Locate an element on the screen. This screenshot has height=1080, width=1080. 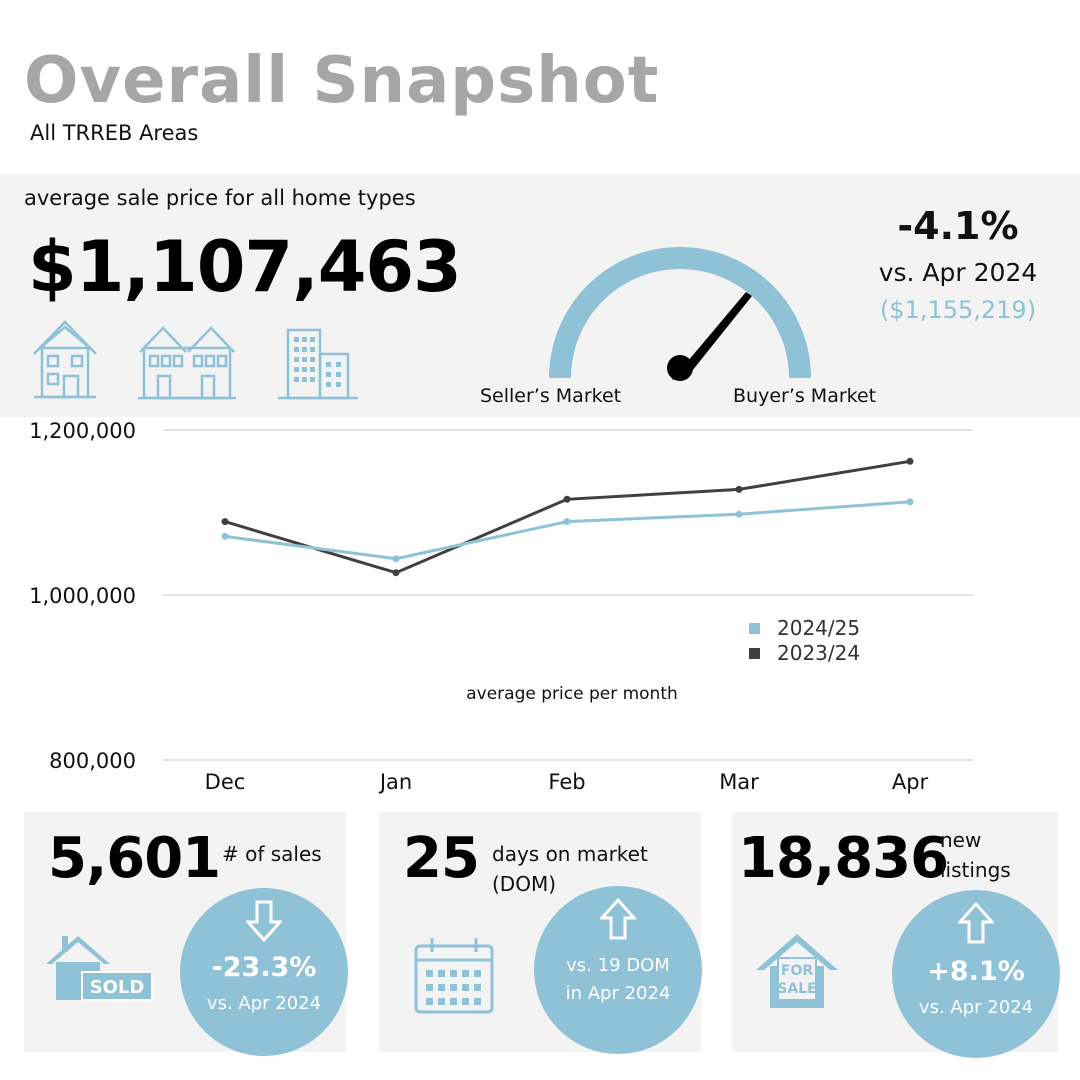
chart-caption: average price per month is located at coordinates (572, 694).